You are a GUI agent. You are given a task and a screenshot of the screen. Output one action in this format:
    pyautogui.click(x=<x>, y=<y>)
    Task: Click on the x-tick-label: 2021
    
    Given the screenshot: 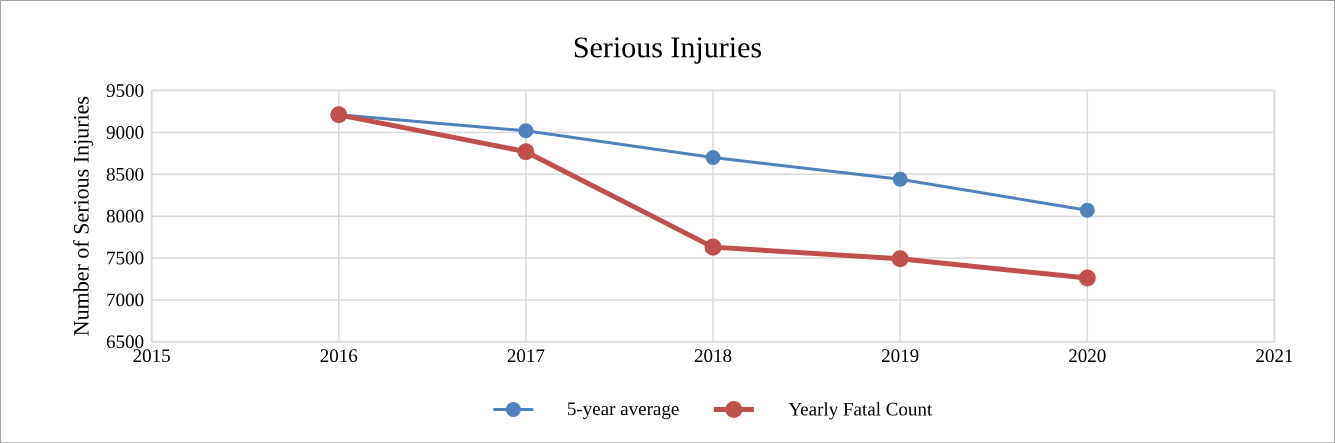 What is the action you would take?
    pyautogui.click(x=1274, y=355)
    